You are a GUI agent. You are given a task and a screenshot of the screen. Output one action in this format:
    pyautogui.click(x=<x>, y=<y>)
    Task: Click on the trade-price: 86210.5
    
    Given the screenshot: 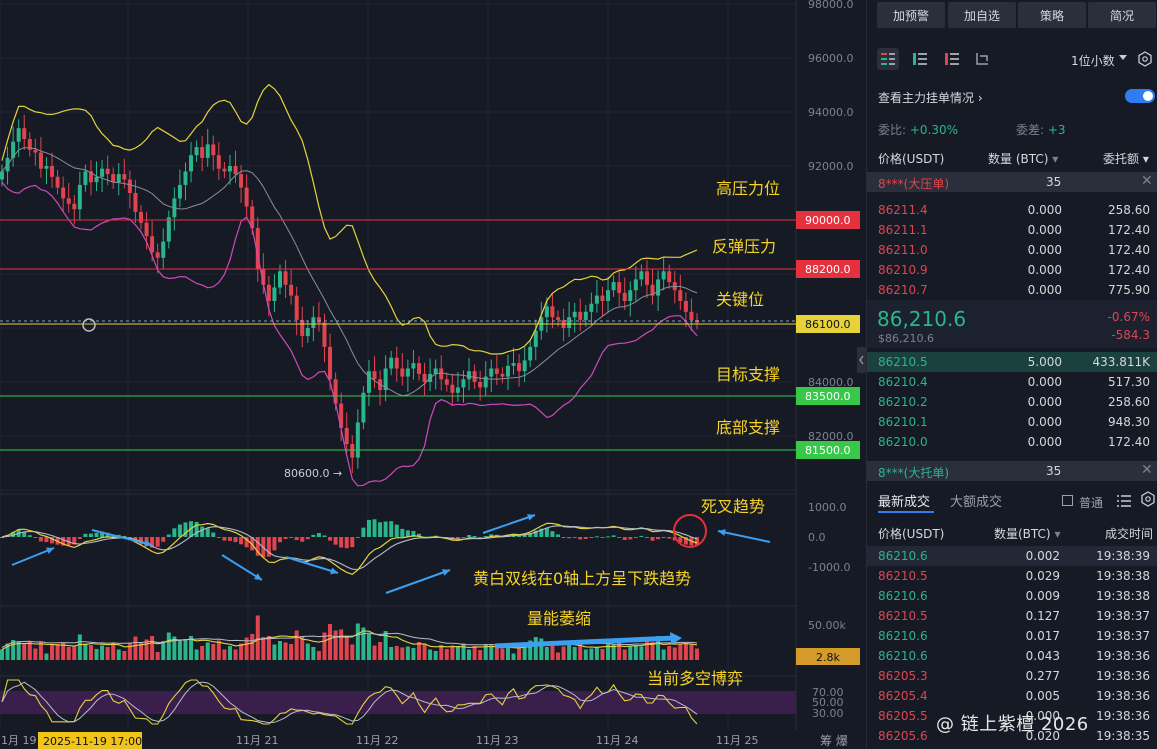 What is the action you would take?
    pyautogui.click(x=903, y=576)
    